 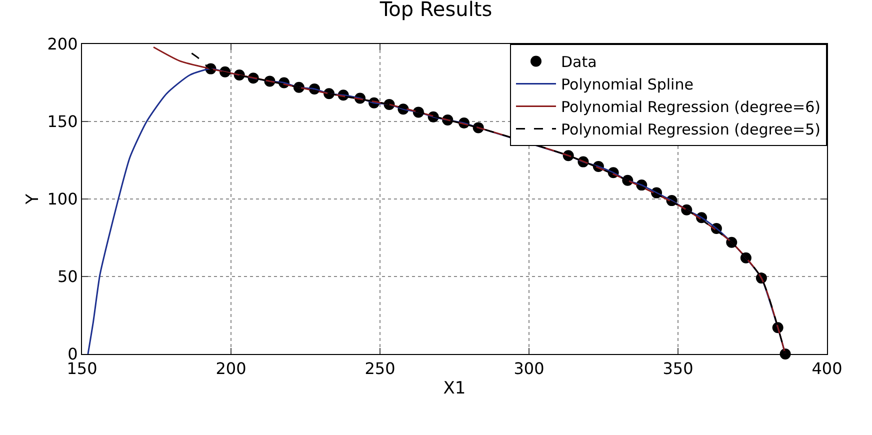 What do you see at coordinates (231, 368) in the screenshot?
I see `x-tick-label: 200` at bounding box center [231, 368].